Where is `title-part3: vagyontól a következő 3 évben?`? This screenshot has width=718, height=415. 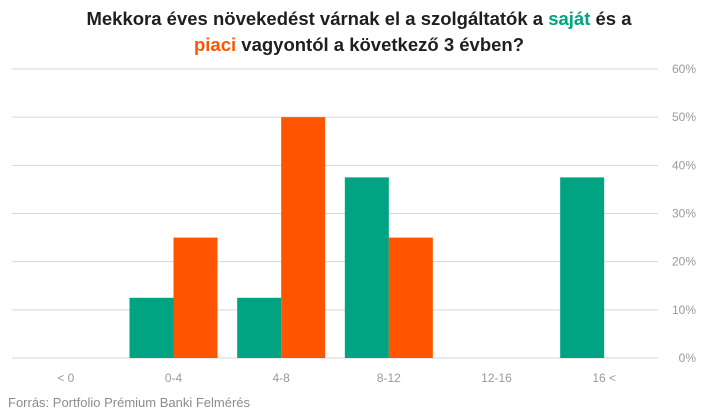 title-part3: vagyontól a következő 3 évben? is located at coordinates (380, 44).